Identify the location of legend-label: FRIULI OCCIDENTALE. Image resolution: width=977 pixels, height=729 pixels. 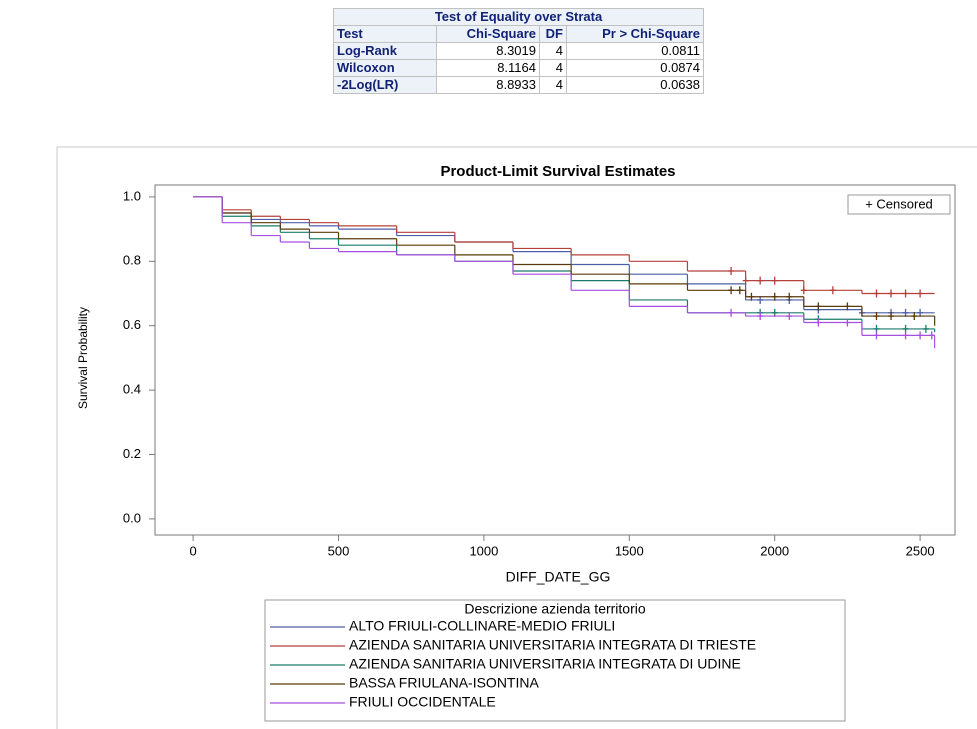
(422, 702).